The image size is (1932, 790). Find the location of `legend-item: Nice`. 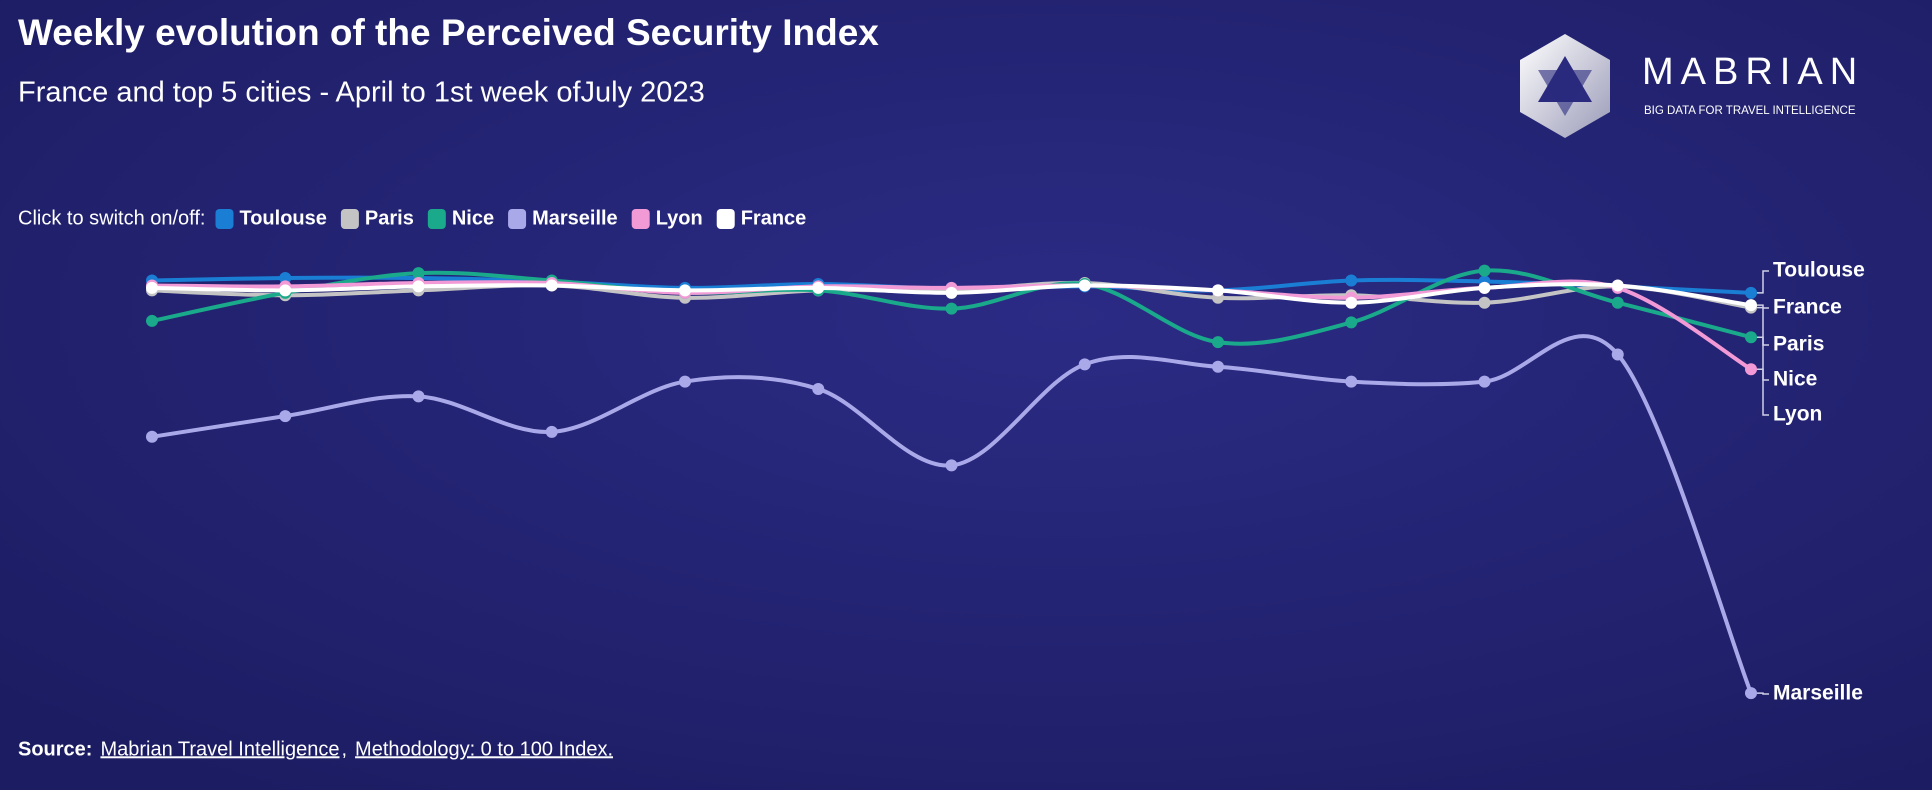

legend-item: Nice is located at coordinates (460, 218).